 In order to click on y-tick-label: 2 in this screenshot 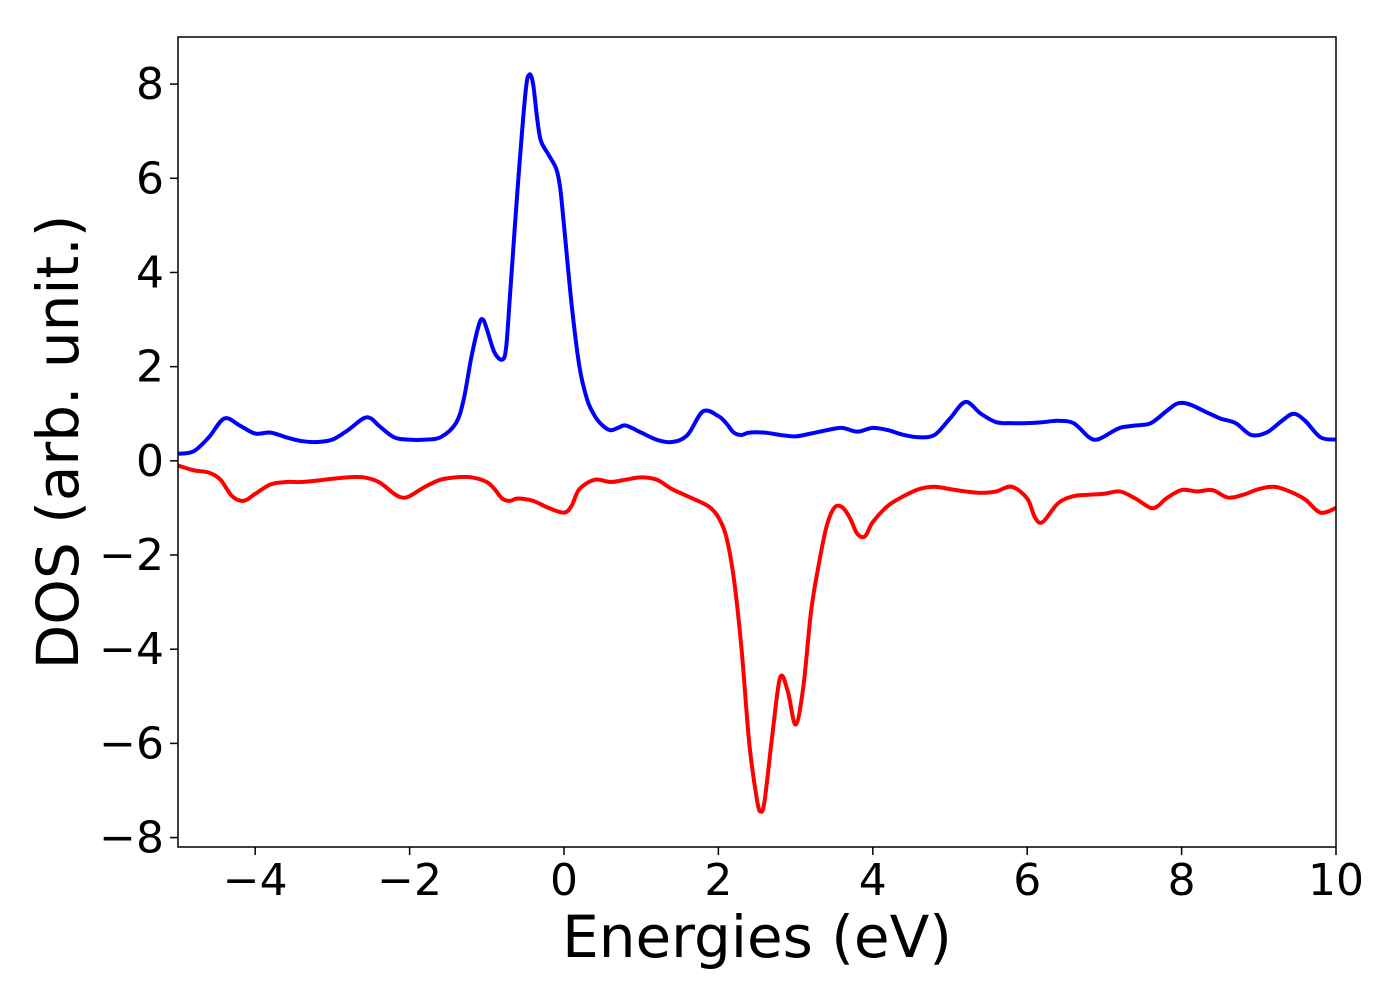, I will do `click(150, 367)`.